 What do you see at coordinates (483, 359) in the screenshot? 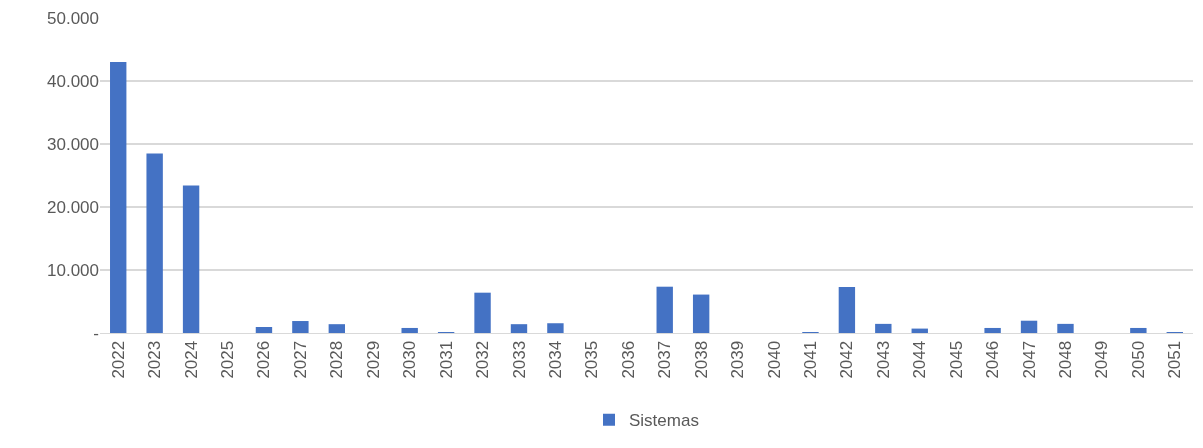
I see `x-tick-label: 2032` at bounding box center [483, 359].